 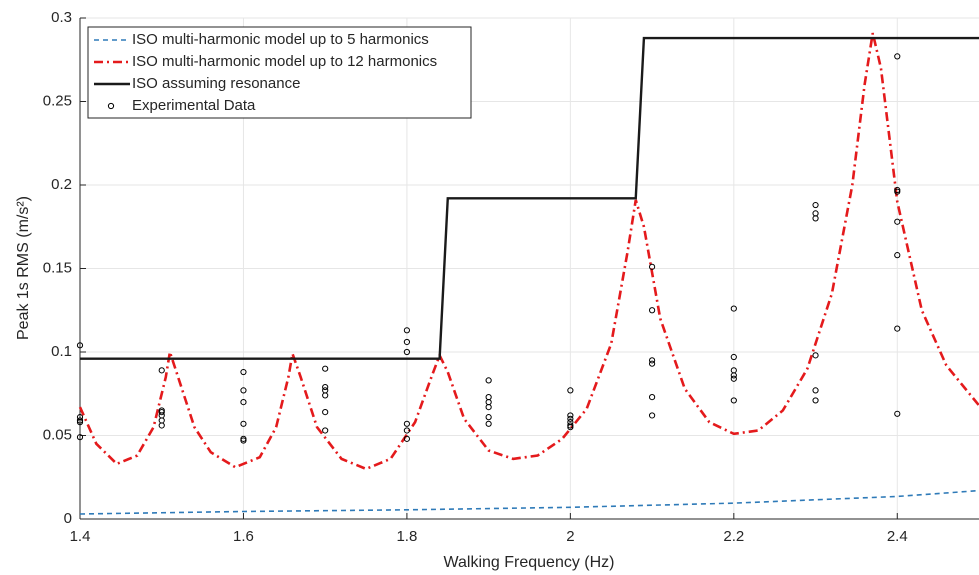 What do you see at coordinates (528, 562) in the screenshot?
I see `x-axis-label: Walking Frequency (Hz)` at bounding box center [528, 562].